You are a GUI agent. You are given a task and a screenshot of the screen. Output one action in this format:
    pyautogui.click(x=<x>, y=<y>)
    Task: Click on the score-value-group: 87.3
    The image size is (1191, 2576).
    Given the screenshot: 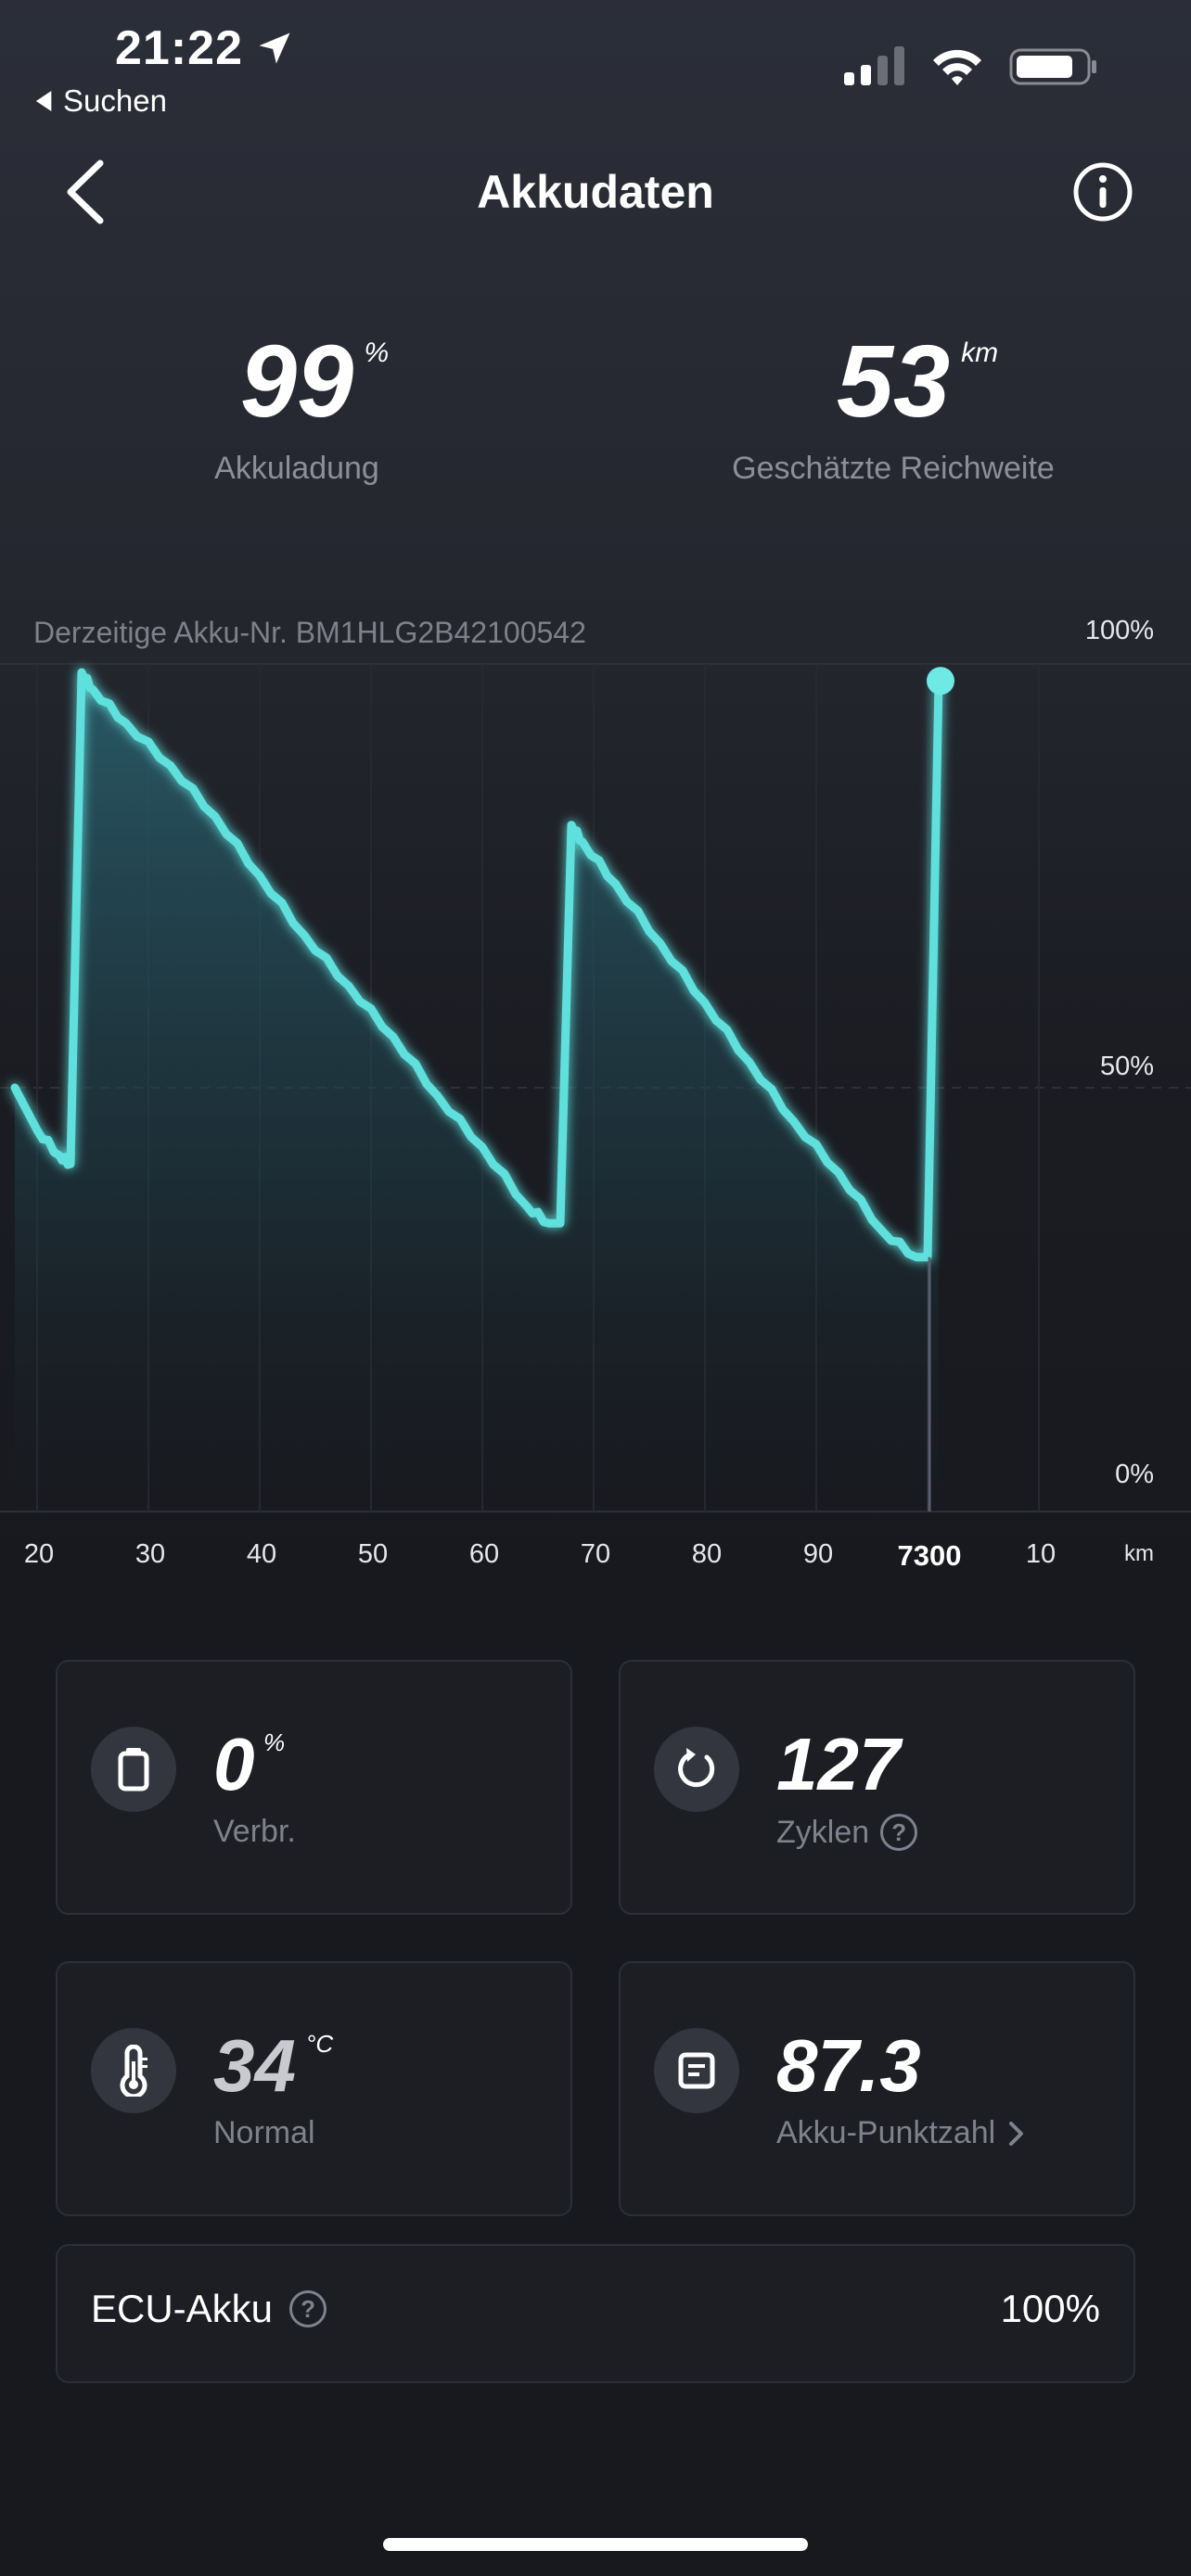 What is the action you would take?
    pyautogui.click(x=848, y=2066)
    